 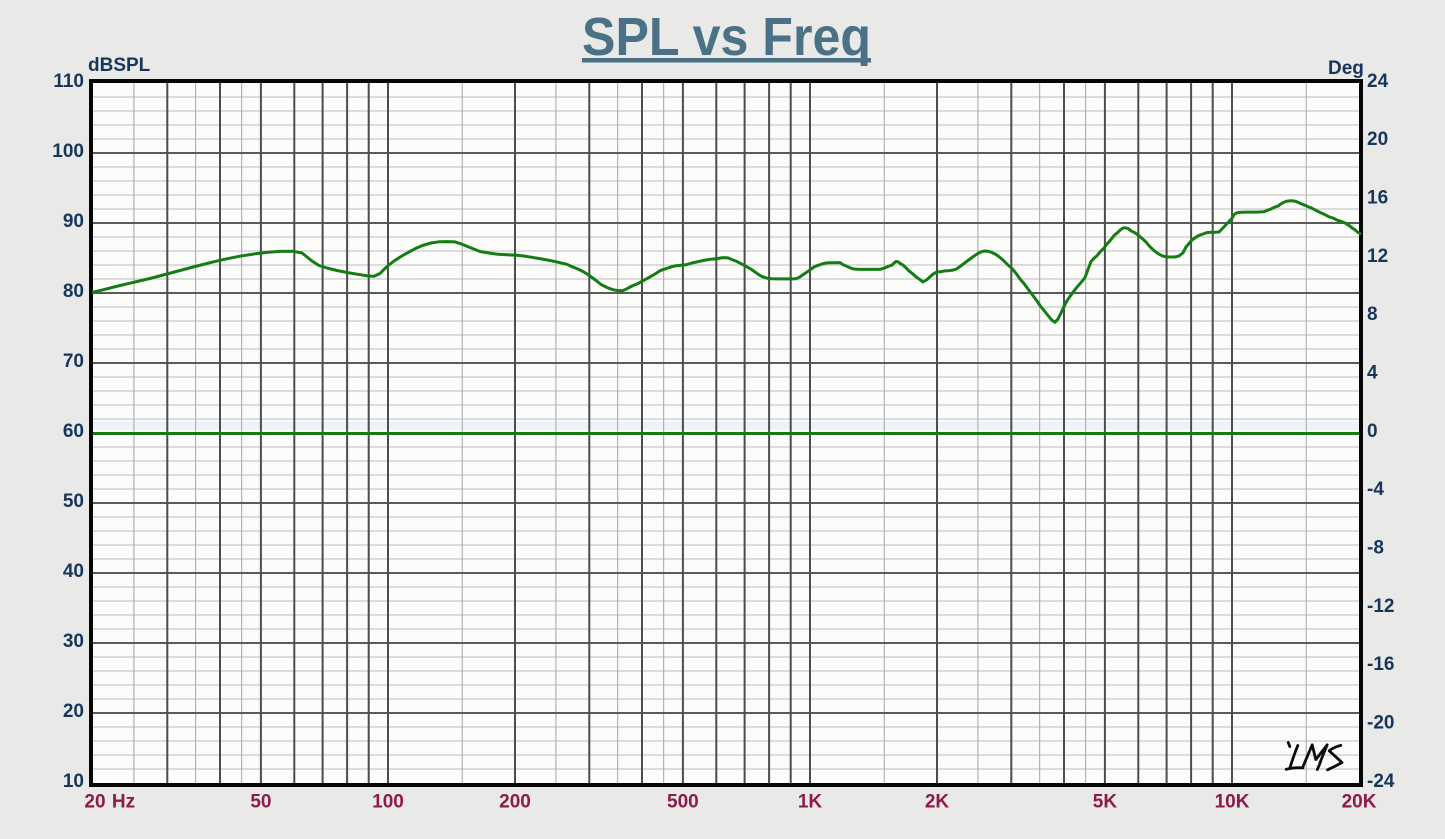 What do you see at coordinates (1377, 198) in the screenshot?
I see `svg-text: 16` at bounding box center [1377, 198].